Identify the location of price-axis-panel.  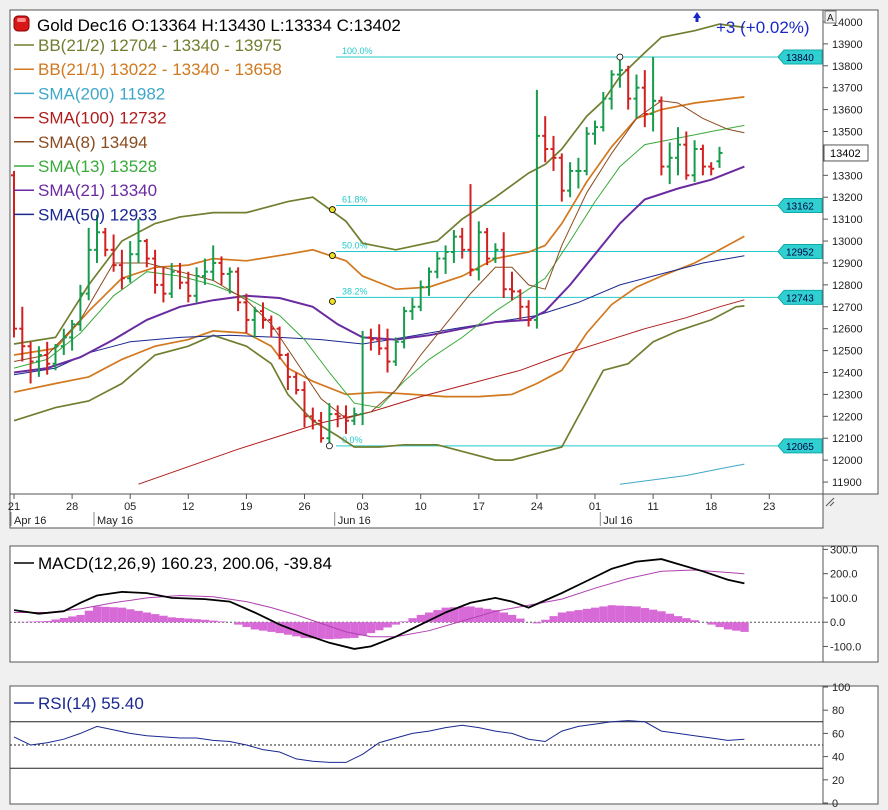
(850, 252).